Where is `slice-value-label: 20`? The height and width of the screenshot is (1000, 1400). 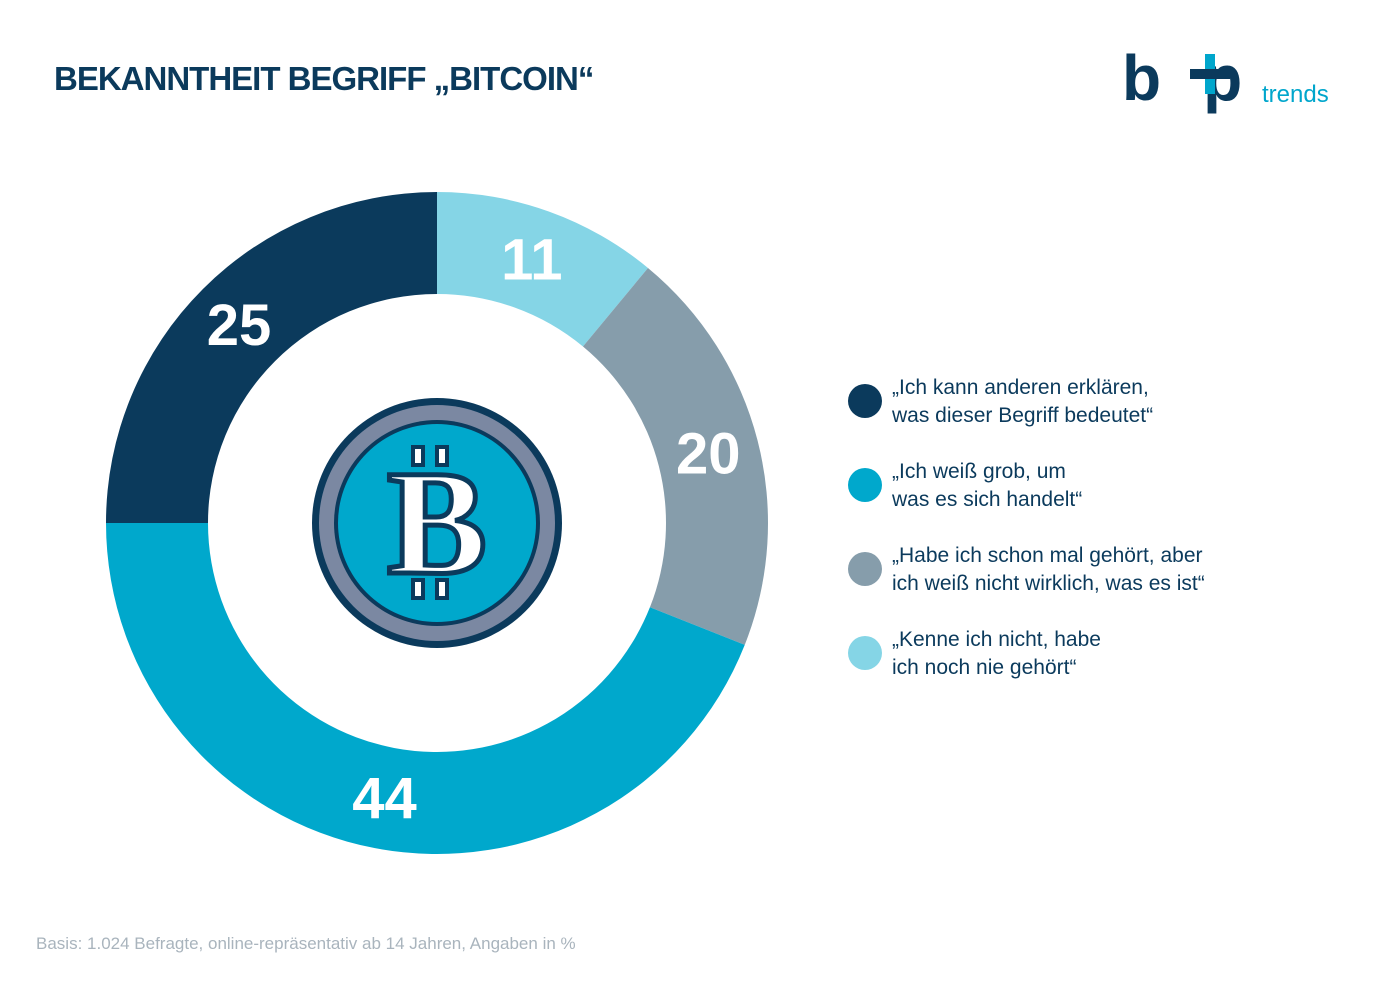
slice-value-label: 20 is located at coordinates (708, 453).